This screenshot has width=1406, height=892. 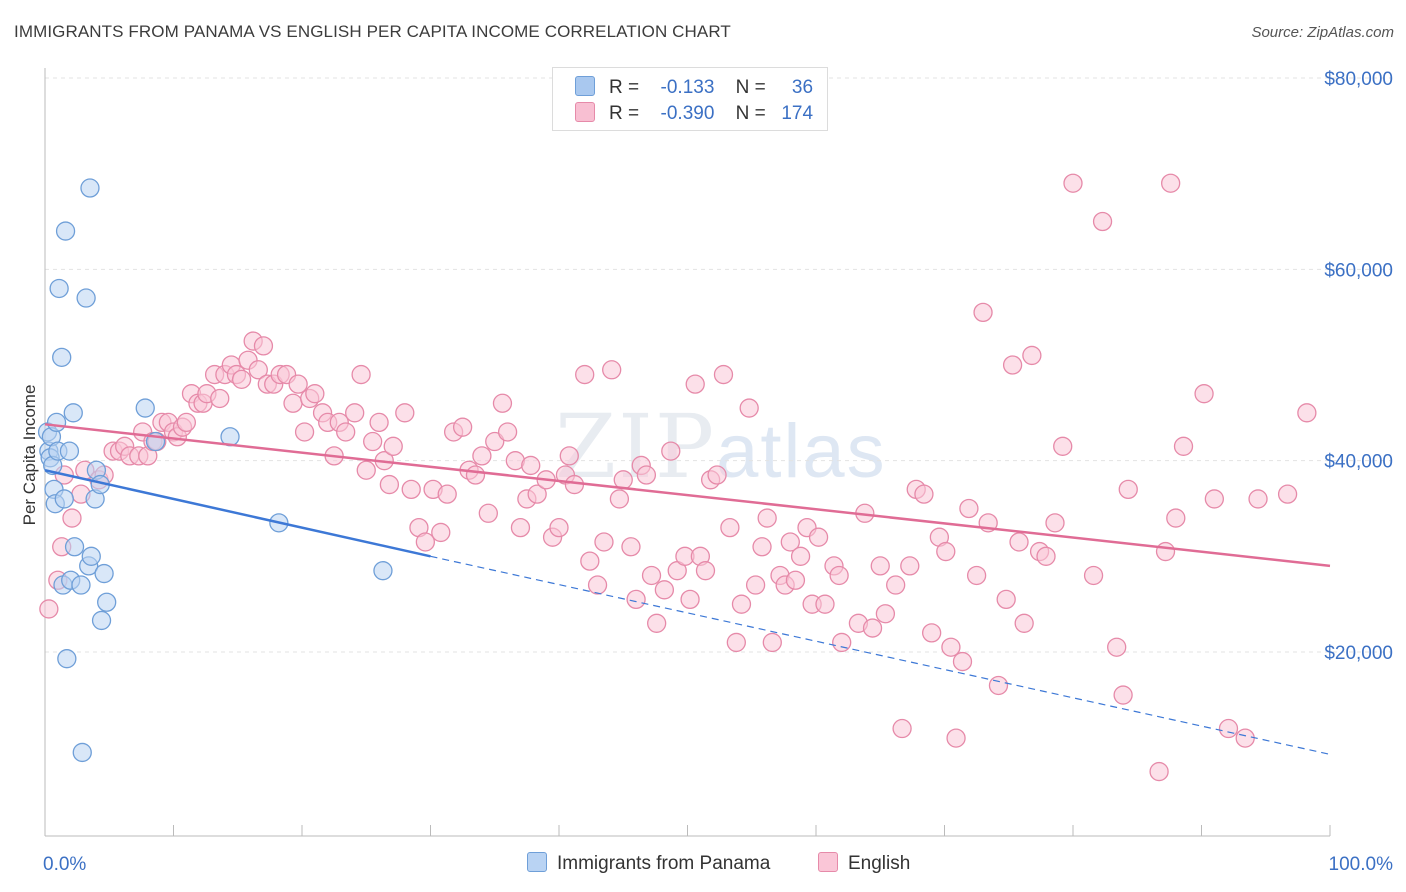 I want to click on y-tick-label: $20,000, so click(x=1358, y=653).